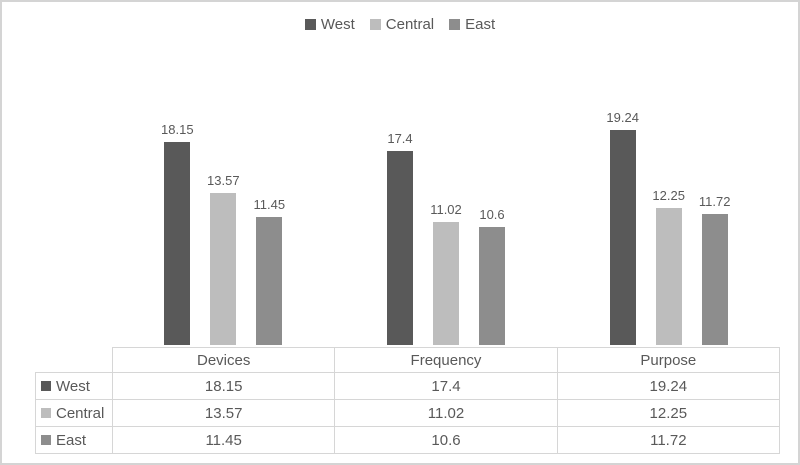 The image size is (800, 465). I want to click on table-row-central: Central 13.57 11.02 12.25, so click(408, 413).